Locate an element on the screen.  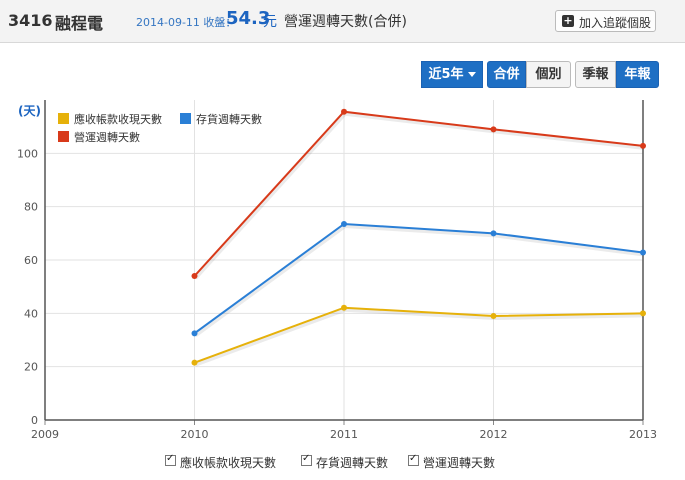
y-tick-label: 60 is located at coordinates (31, 260).